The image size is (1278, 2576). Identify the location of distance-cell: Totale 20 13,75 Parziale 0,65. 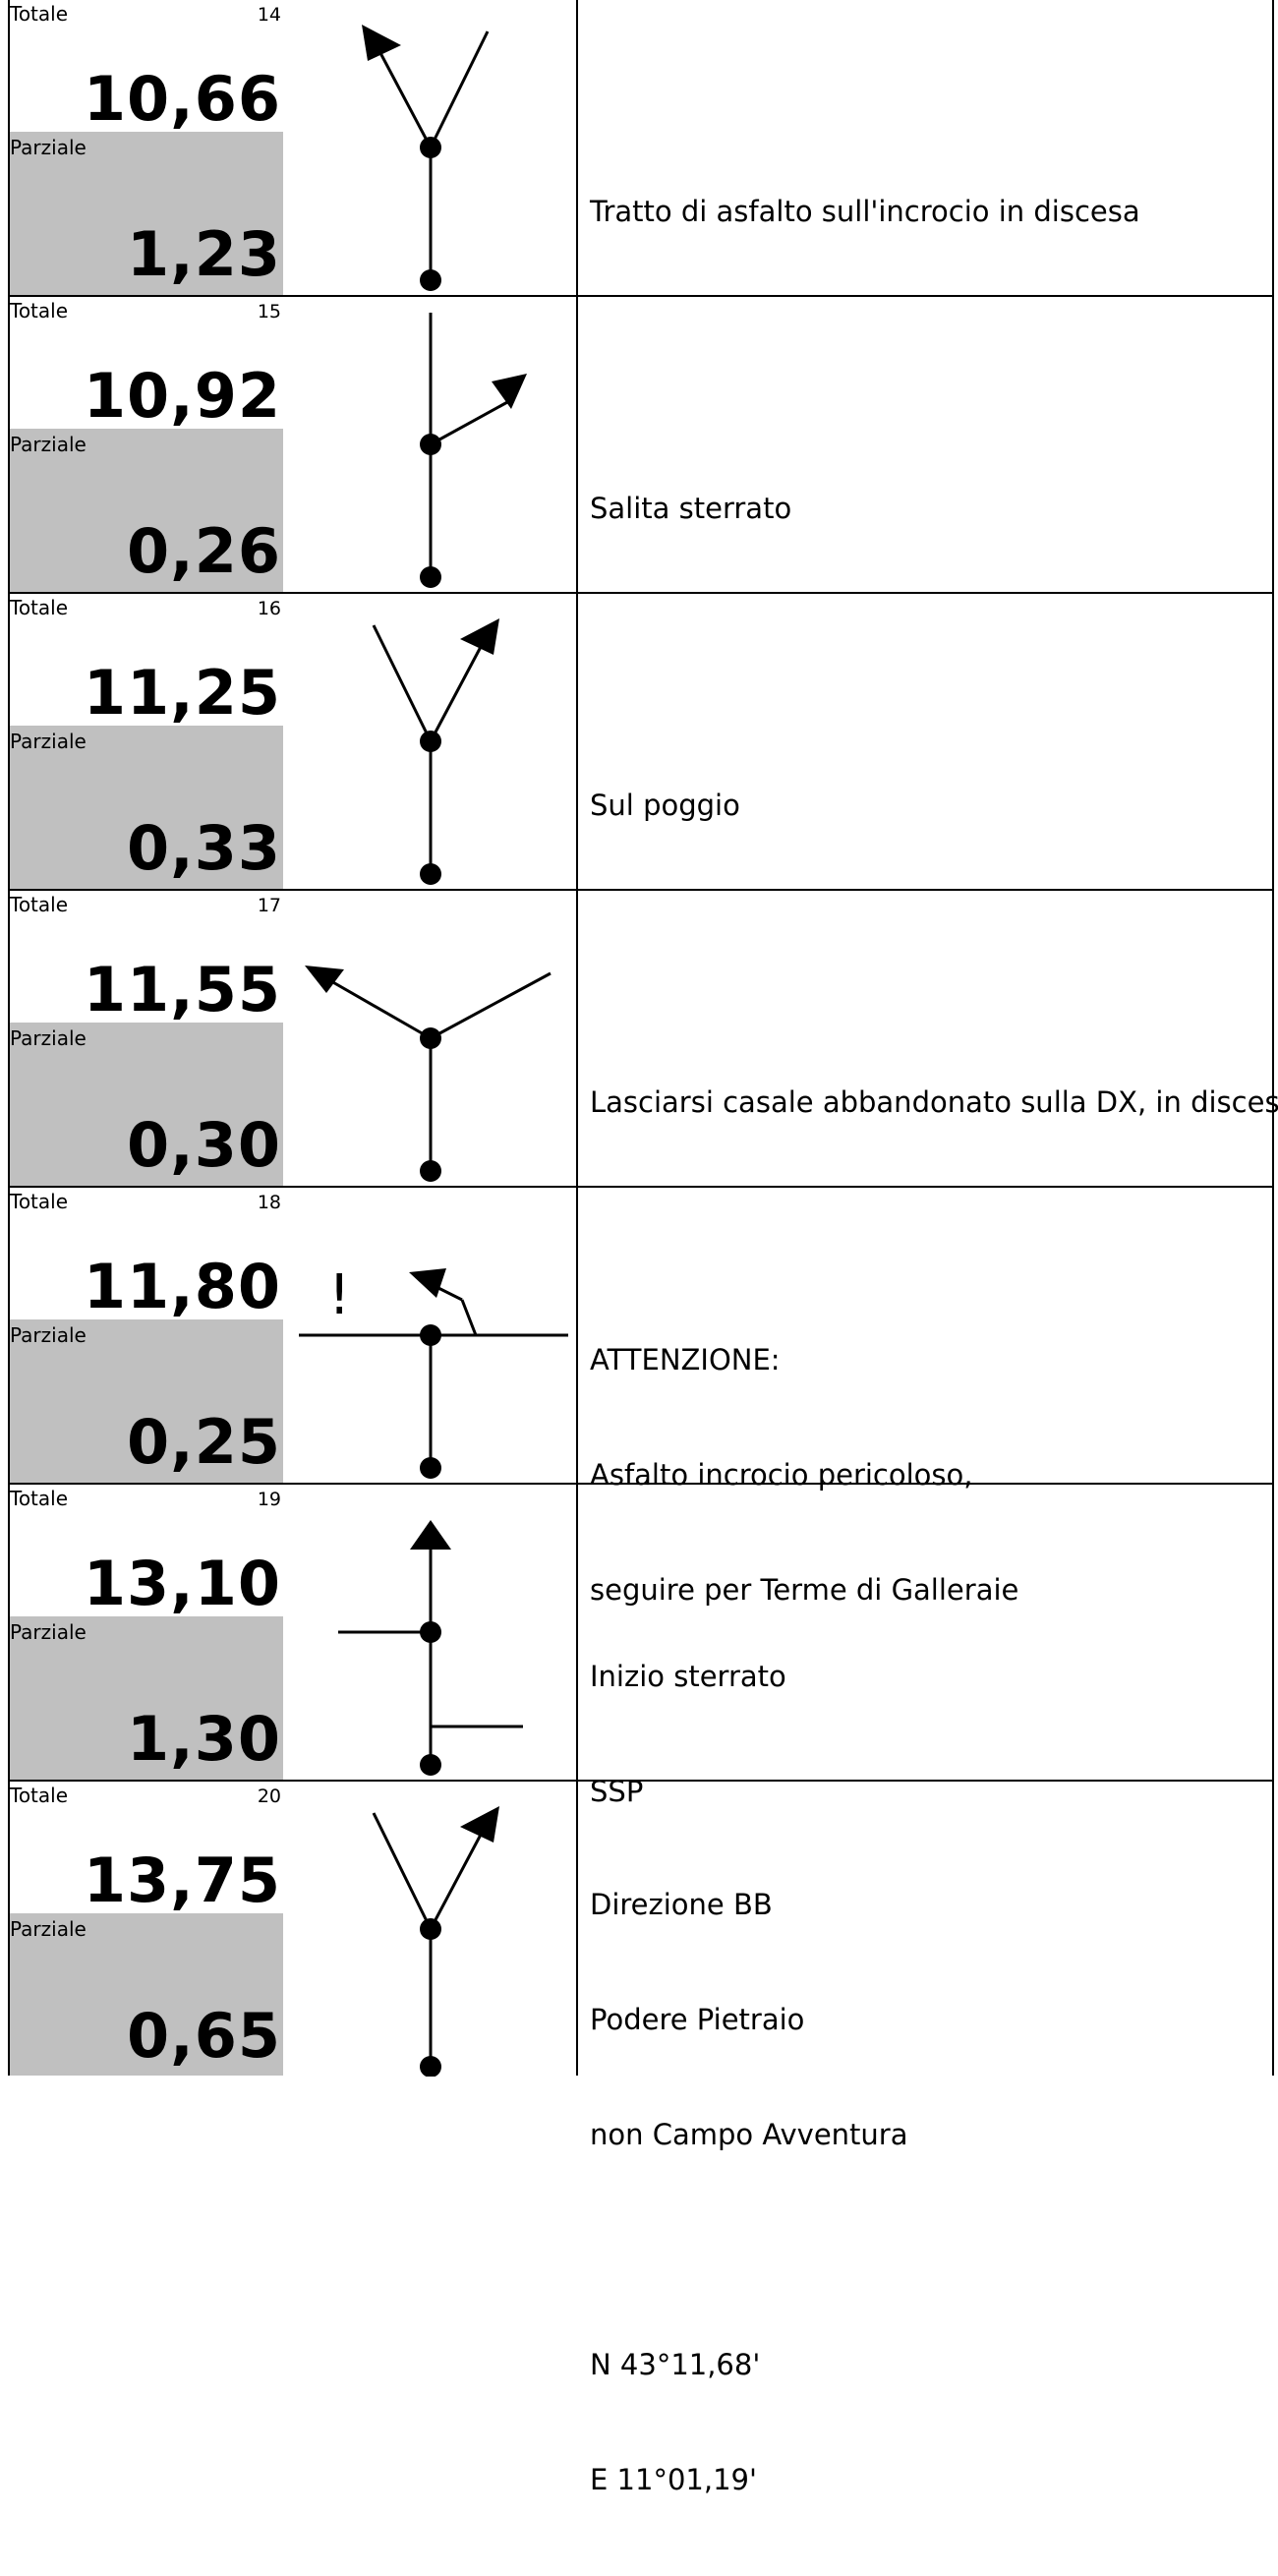
(145, 1929).